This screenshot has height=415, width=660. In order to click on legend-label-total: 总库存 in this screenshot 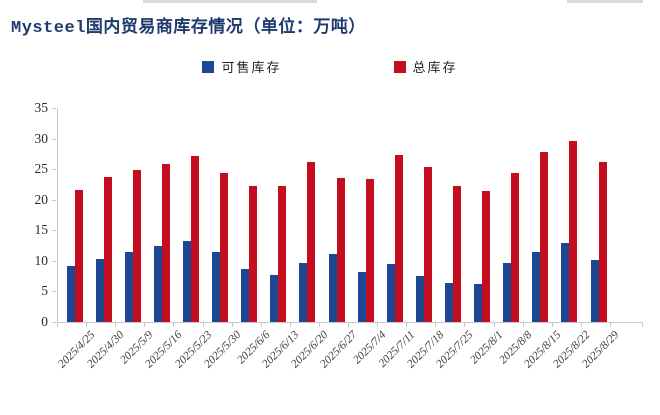, I will do `click(435, 67)`.